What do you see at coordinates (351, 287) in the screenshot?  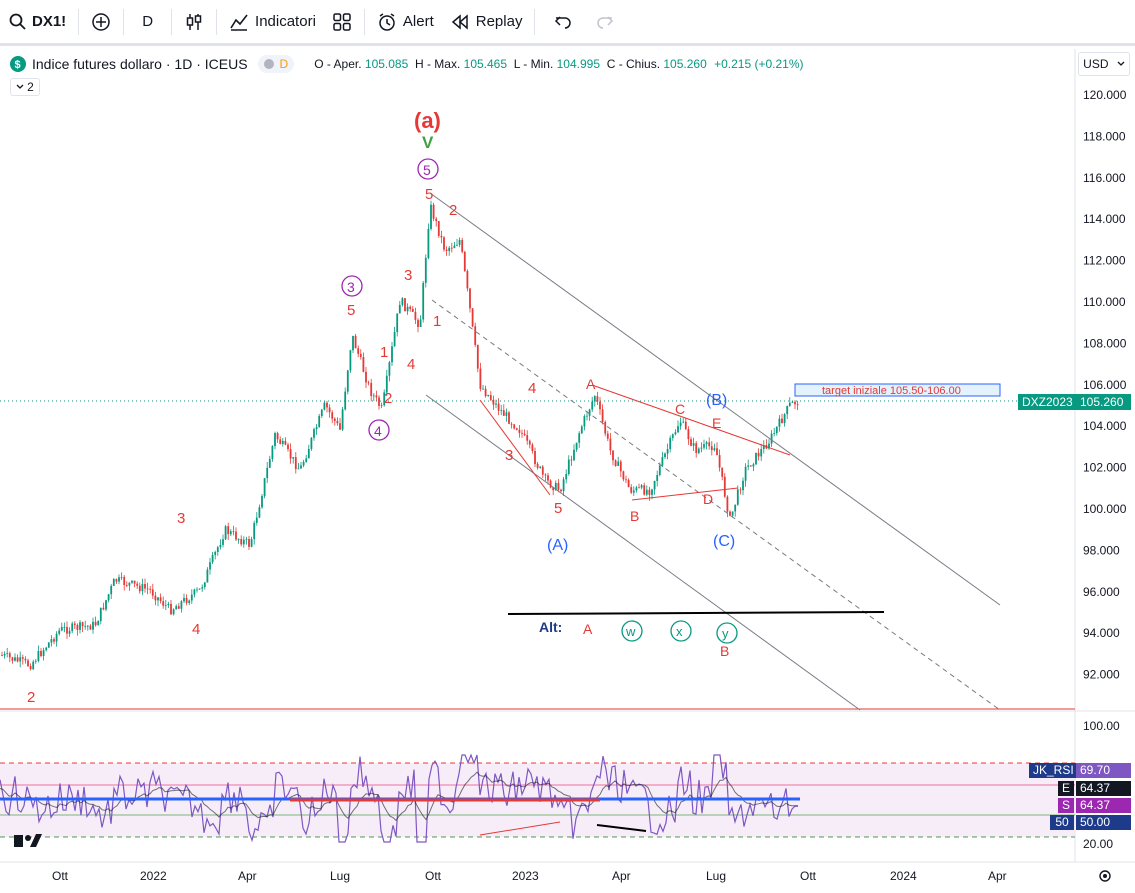 I see `wave-circle-3-label: 3` at bounding box center [351, 287].